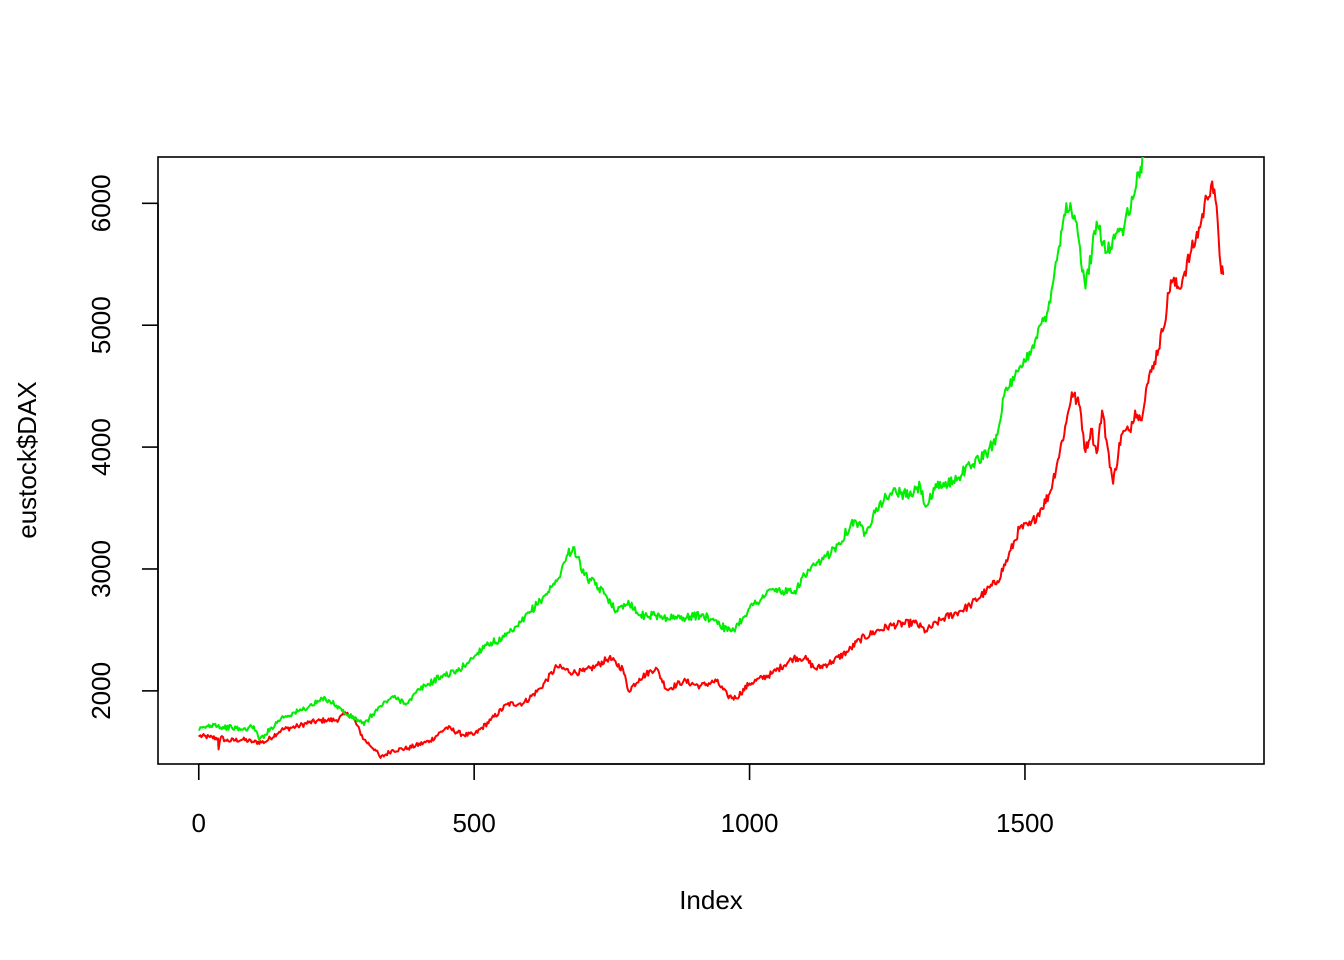 This screenshot has width=1344, height=960. Describe the element at coordinates (101, 447) in the screenshot. I see `y-tick-label: 4000` at that location.